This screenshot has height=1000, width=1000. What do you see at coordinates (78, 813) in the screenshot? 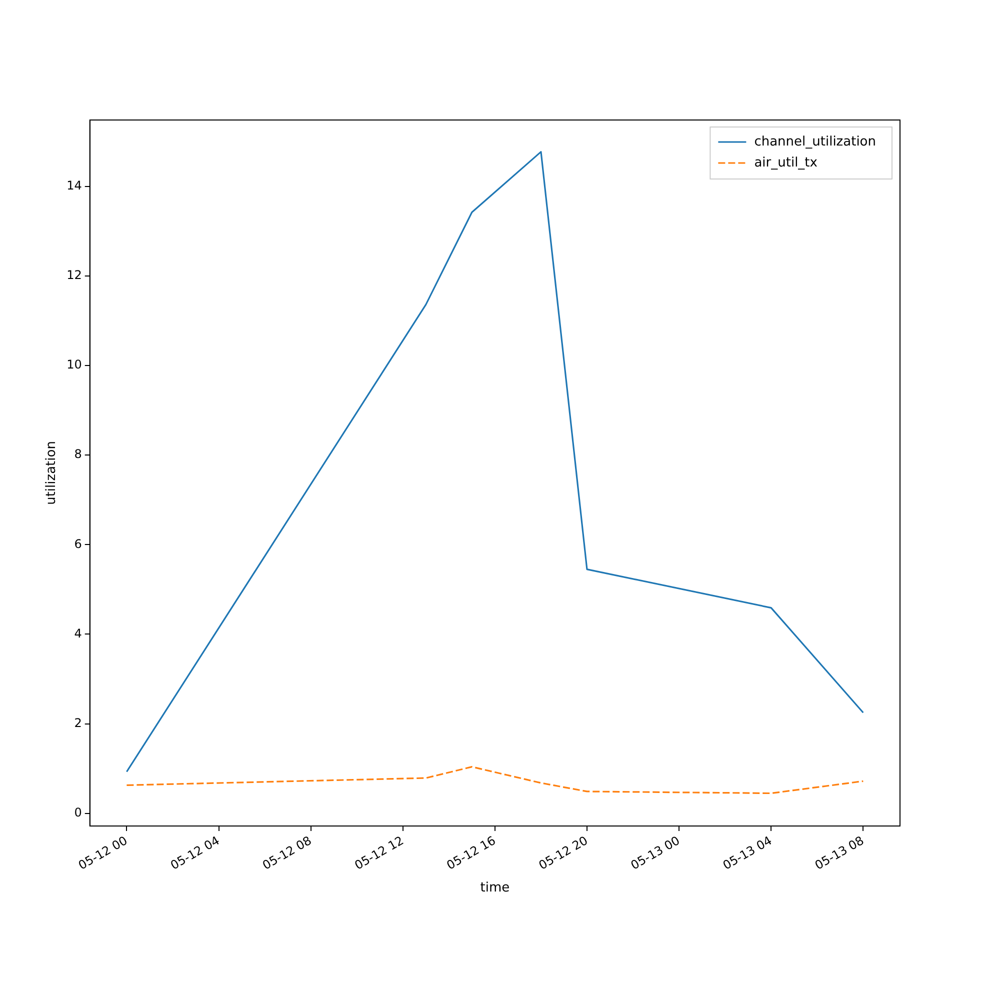
I see `y-tick-label: 0` at bounding box center [78, 813].